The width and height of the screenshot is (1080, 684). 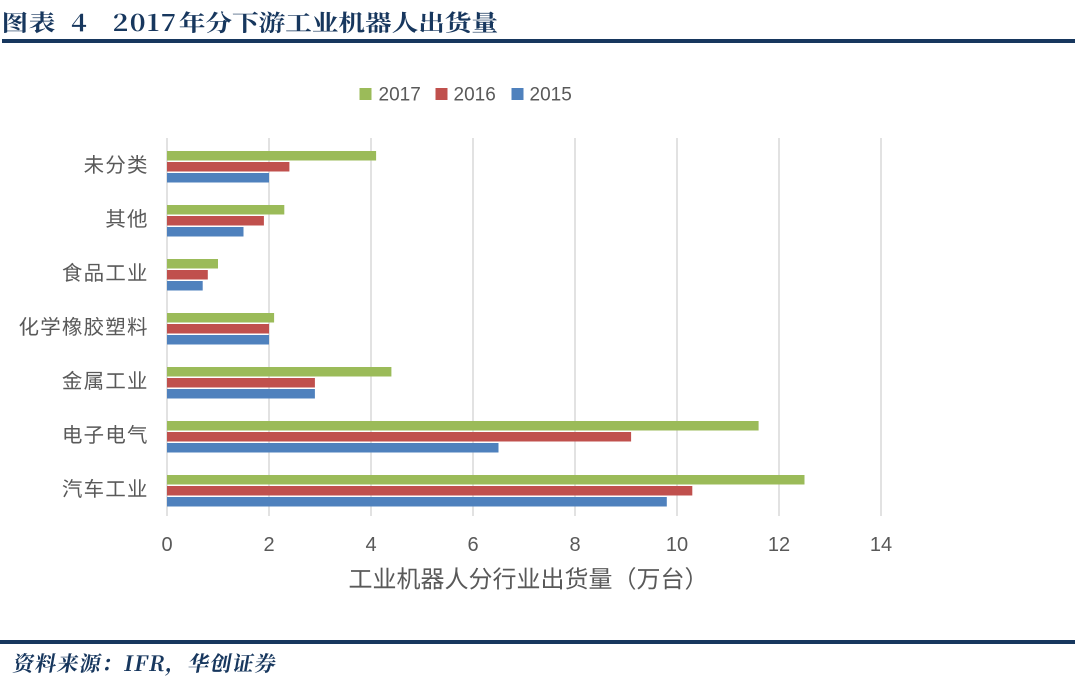 I want to click on svg-text: 2016, so click(x=475, y=95).